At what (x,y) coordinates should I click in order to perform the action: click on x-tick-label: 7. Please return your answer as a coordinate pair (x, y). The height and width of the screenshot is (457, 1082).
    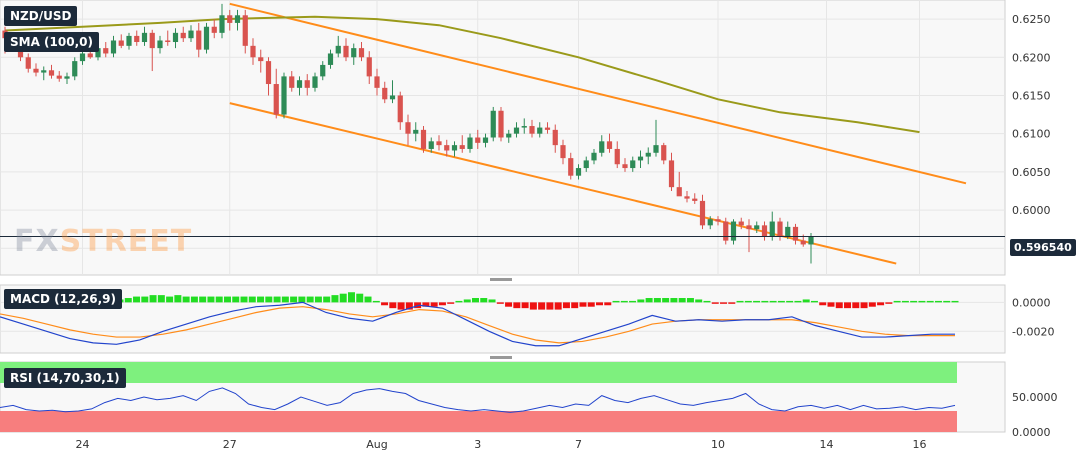
    Looking at the image, I should click on (578, 444).